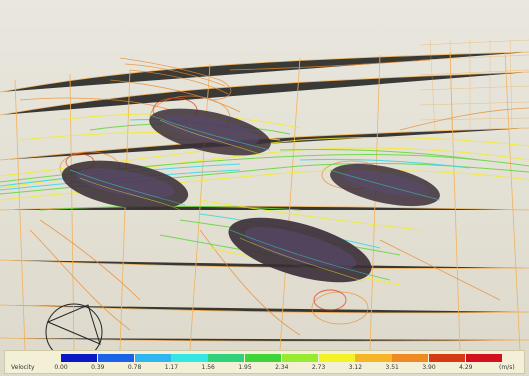 The image size is (529, 376). I want to click on legend-tick-label: 3.90, so click(429, 367).